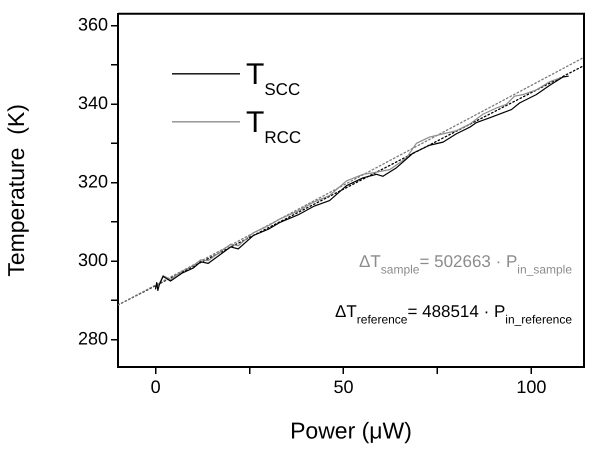 This screenshot has width=596, height=450. I want to click on x-tick-label: 100, so click(531, 386).